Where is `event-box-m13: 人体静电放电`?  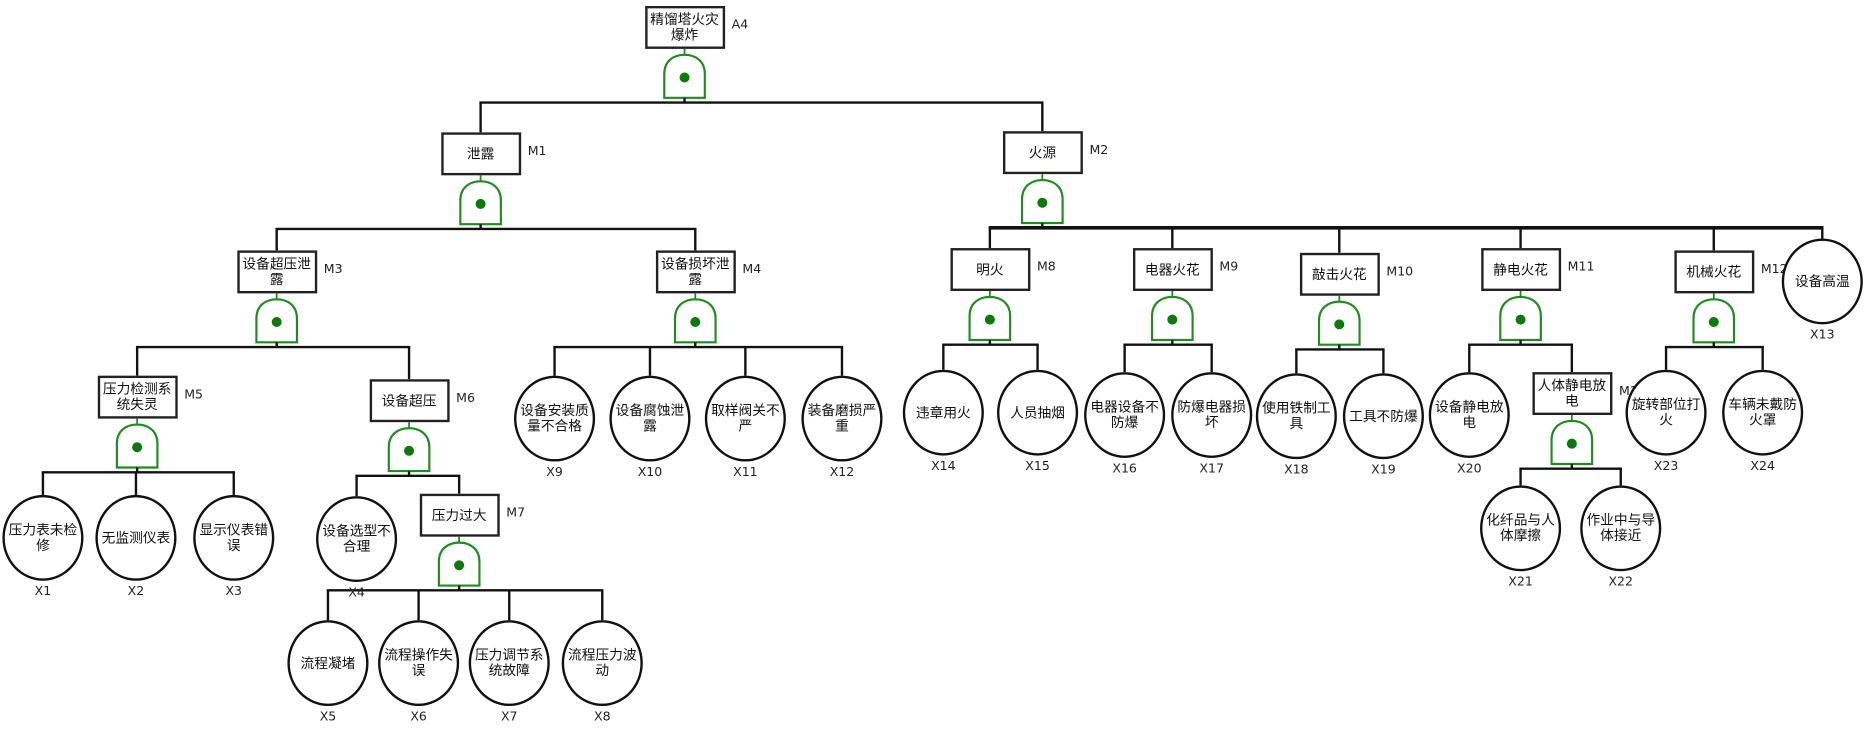
event-box-m13: 人体静电放电 is located at coordinates (1571, 394).